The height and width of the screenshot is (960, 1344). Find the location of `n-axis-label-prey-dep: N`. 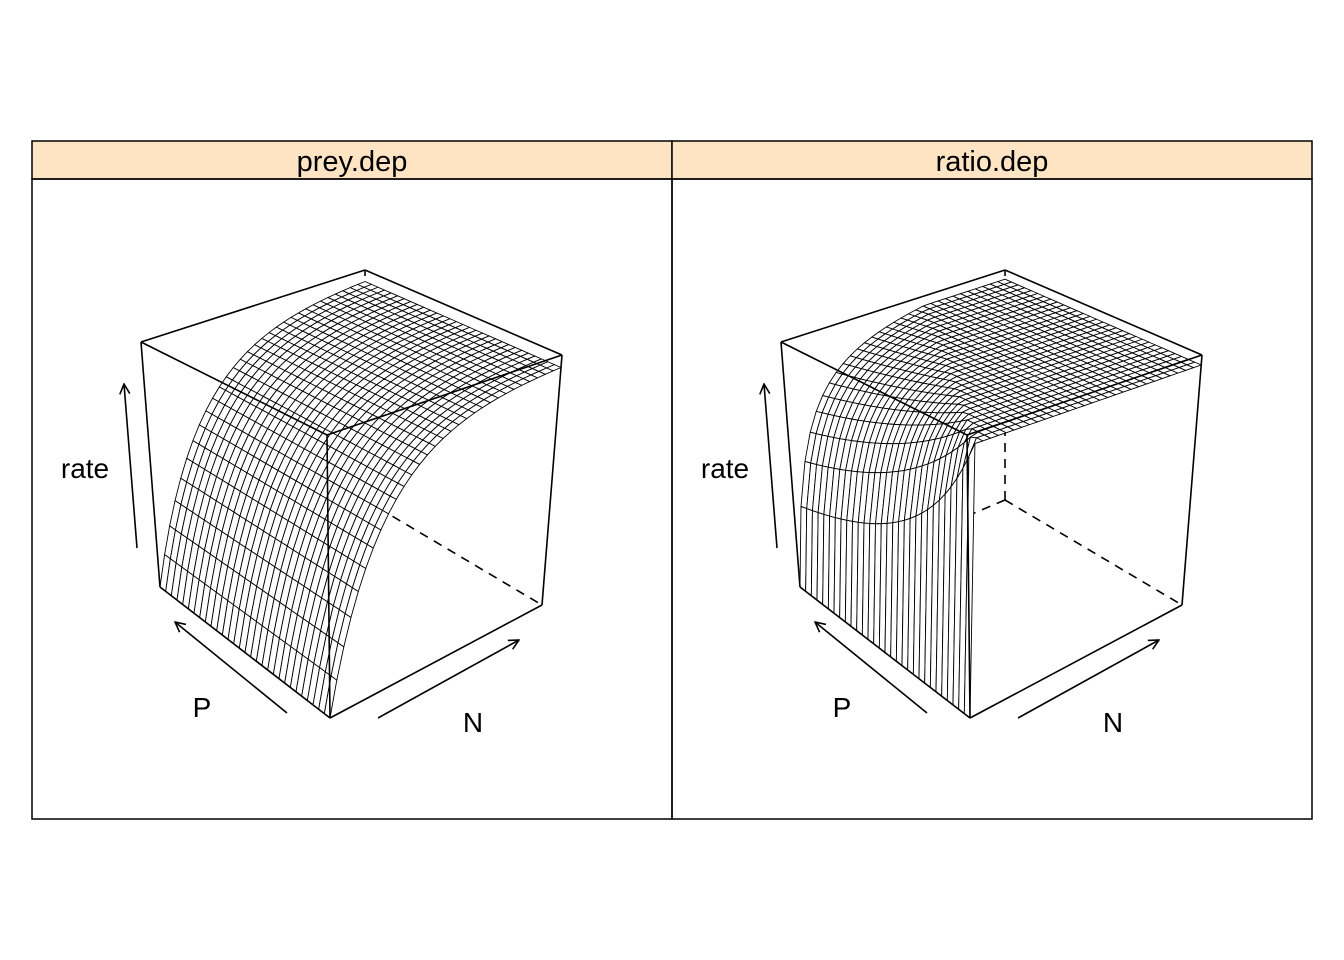

n-axis-label-prey-dep: N is located at coordinates (473, 722).